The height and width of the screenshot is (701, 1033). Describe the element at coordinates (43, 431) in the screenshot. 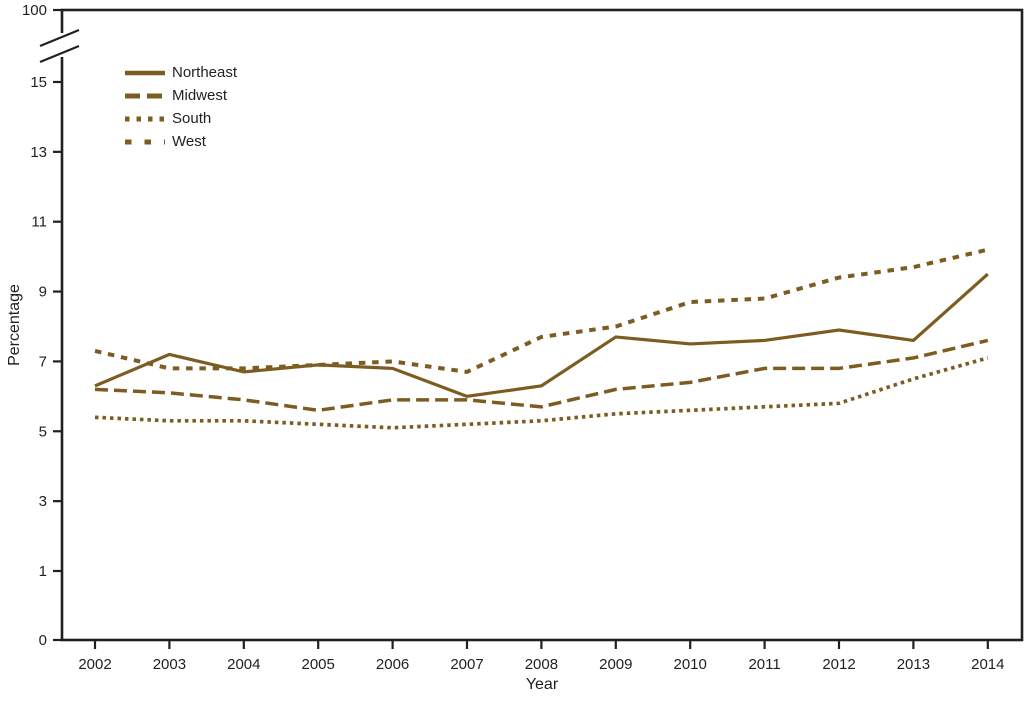

I see `y-tick-label-5: 5` at that location.